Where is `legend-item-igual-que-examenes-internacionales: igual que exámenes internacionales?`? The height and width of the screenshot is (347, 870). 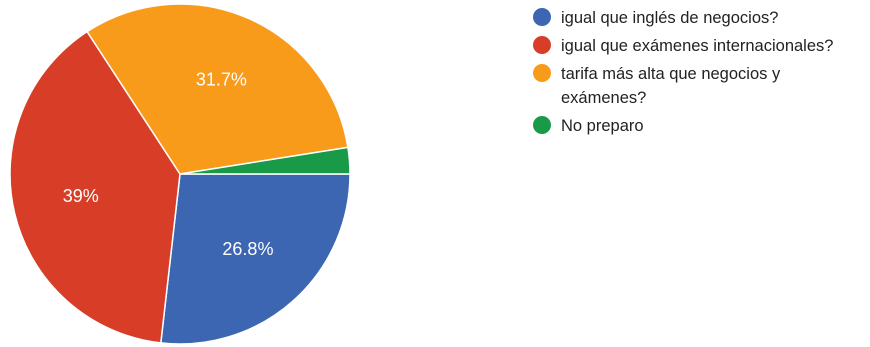
legend-item-igual-que-examenes-internacionales: igual que exámenes internacionales? is located at coordinates (701, 46).